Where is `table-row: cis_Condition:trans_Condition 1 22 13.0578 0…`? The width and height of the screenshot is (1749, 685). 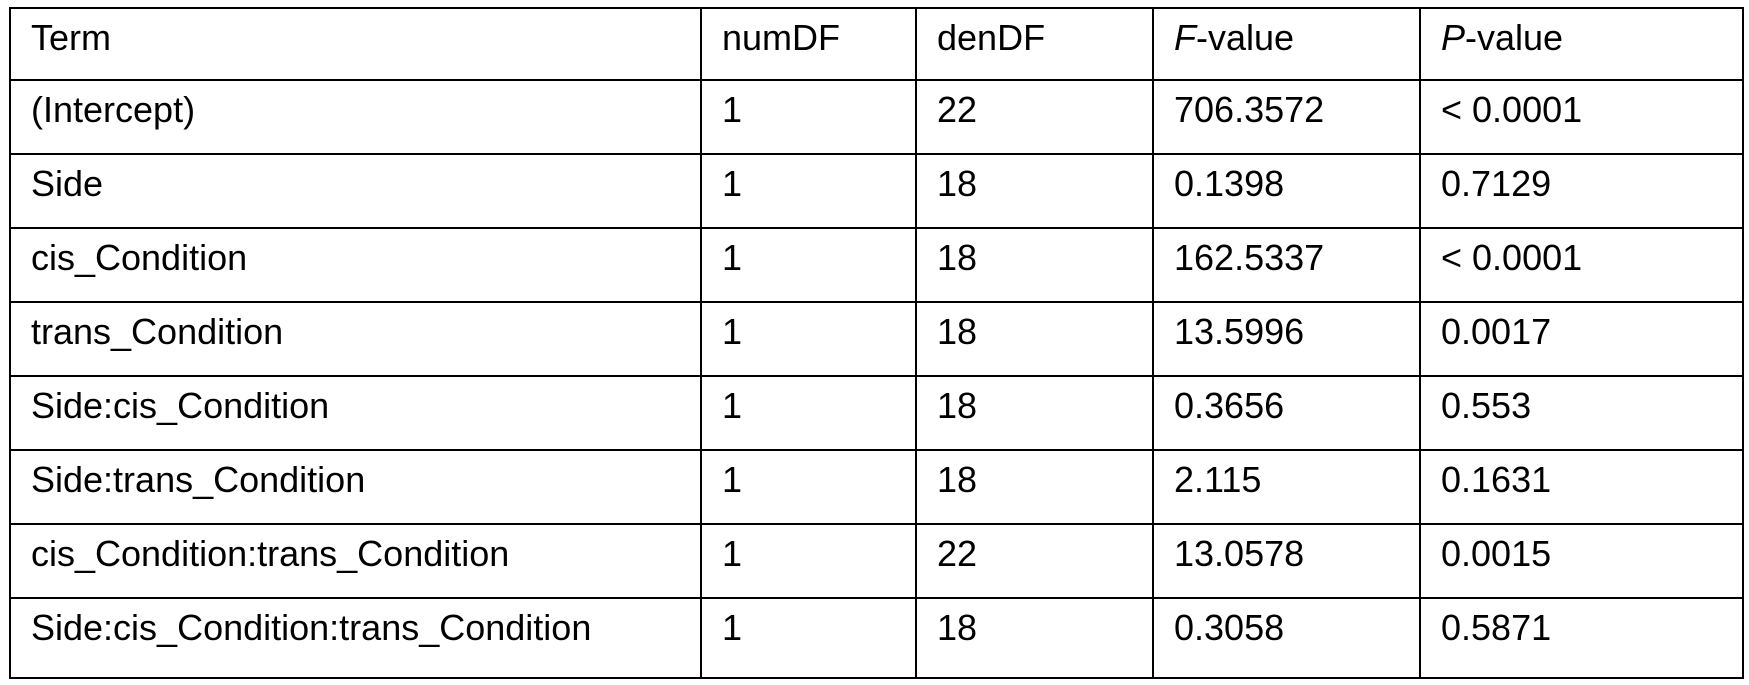 table-row: cis_Condition:trans_Condition 1 22 13.0578 0… is located at coordinates (876, 561).